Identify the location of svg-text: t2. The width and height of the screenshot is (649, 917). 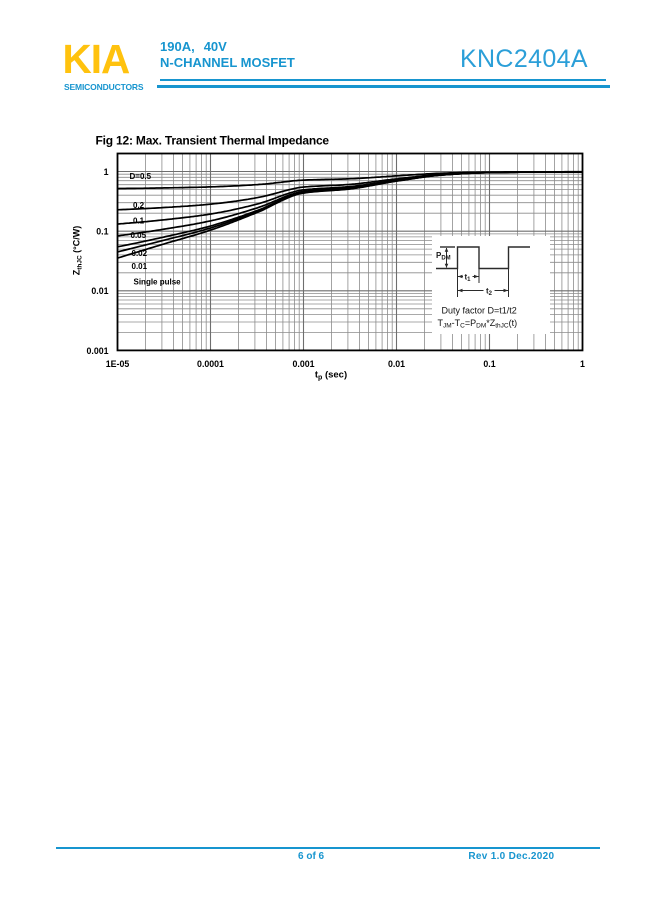
(489, 292).